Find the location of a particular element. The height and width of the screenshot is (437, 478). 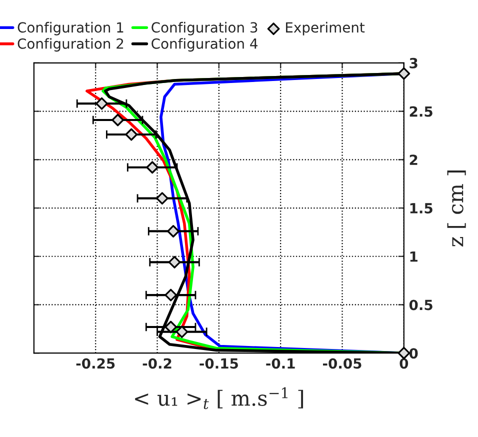

x-tick-label: 0 is located at coordinates (404, 363).